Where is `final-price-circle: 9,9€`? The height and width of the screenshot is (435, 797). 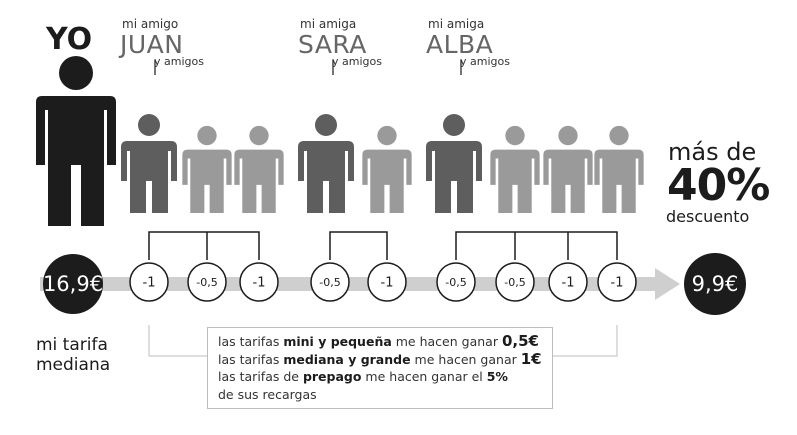
final-price-circle: 9,9€ is located at coordinates (715, 284).